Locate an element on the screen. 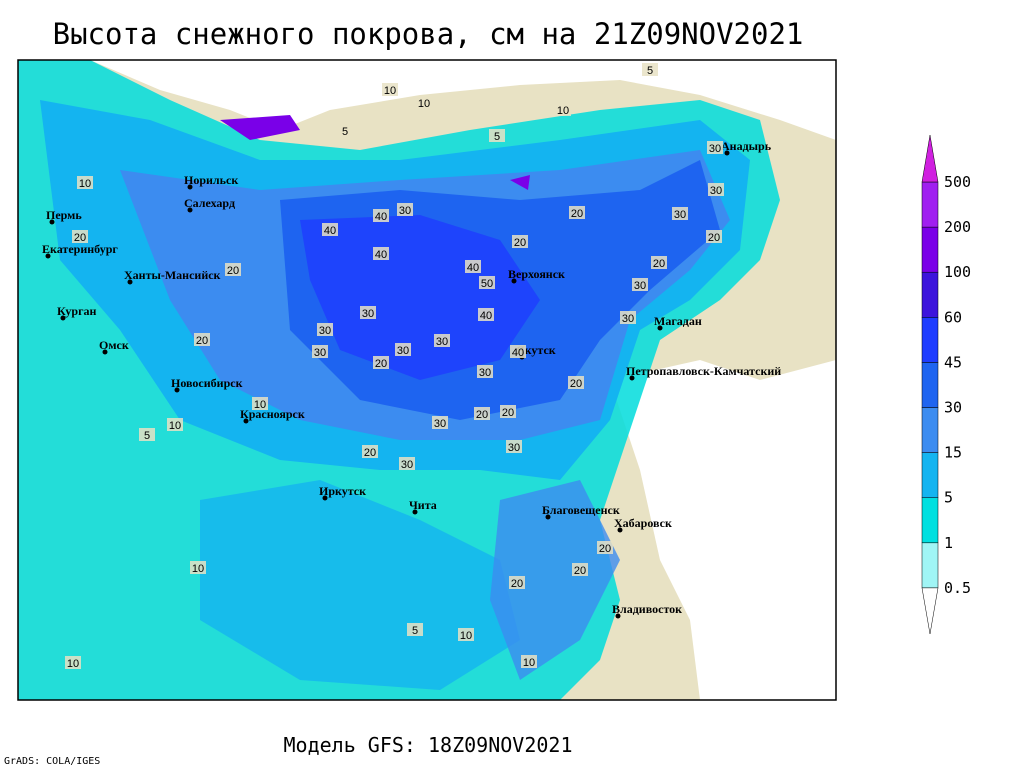 Image resolution: width=1024 pixels, height=768 pixels. city-label: Магадан is located at coordinates (678, 321).